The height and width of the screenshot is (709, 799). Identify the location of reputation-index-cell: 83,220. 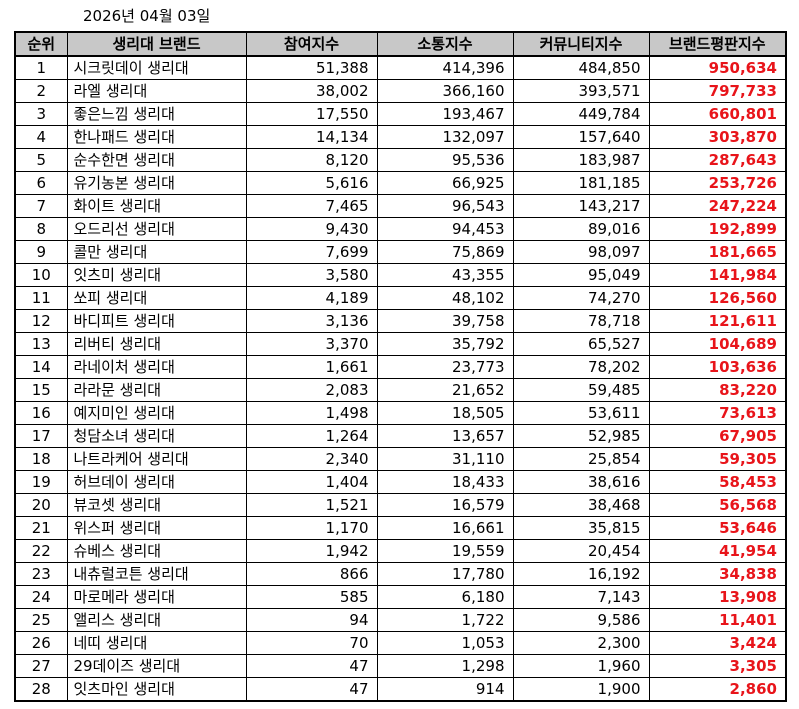
(717, 390).